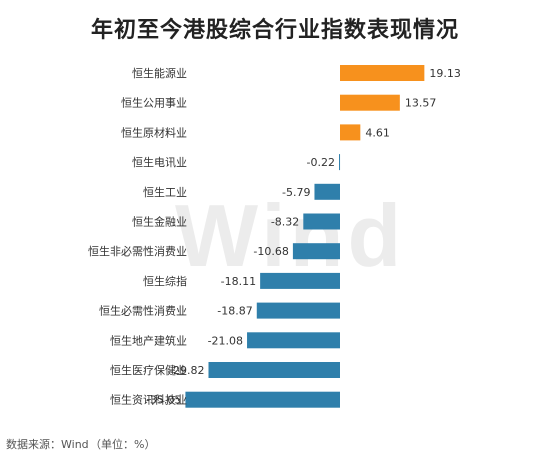 This screenshot has height=458, width=550. I want to click on category-label-7: 恒生非必需性消费业, so click(137, 251).